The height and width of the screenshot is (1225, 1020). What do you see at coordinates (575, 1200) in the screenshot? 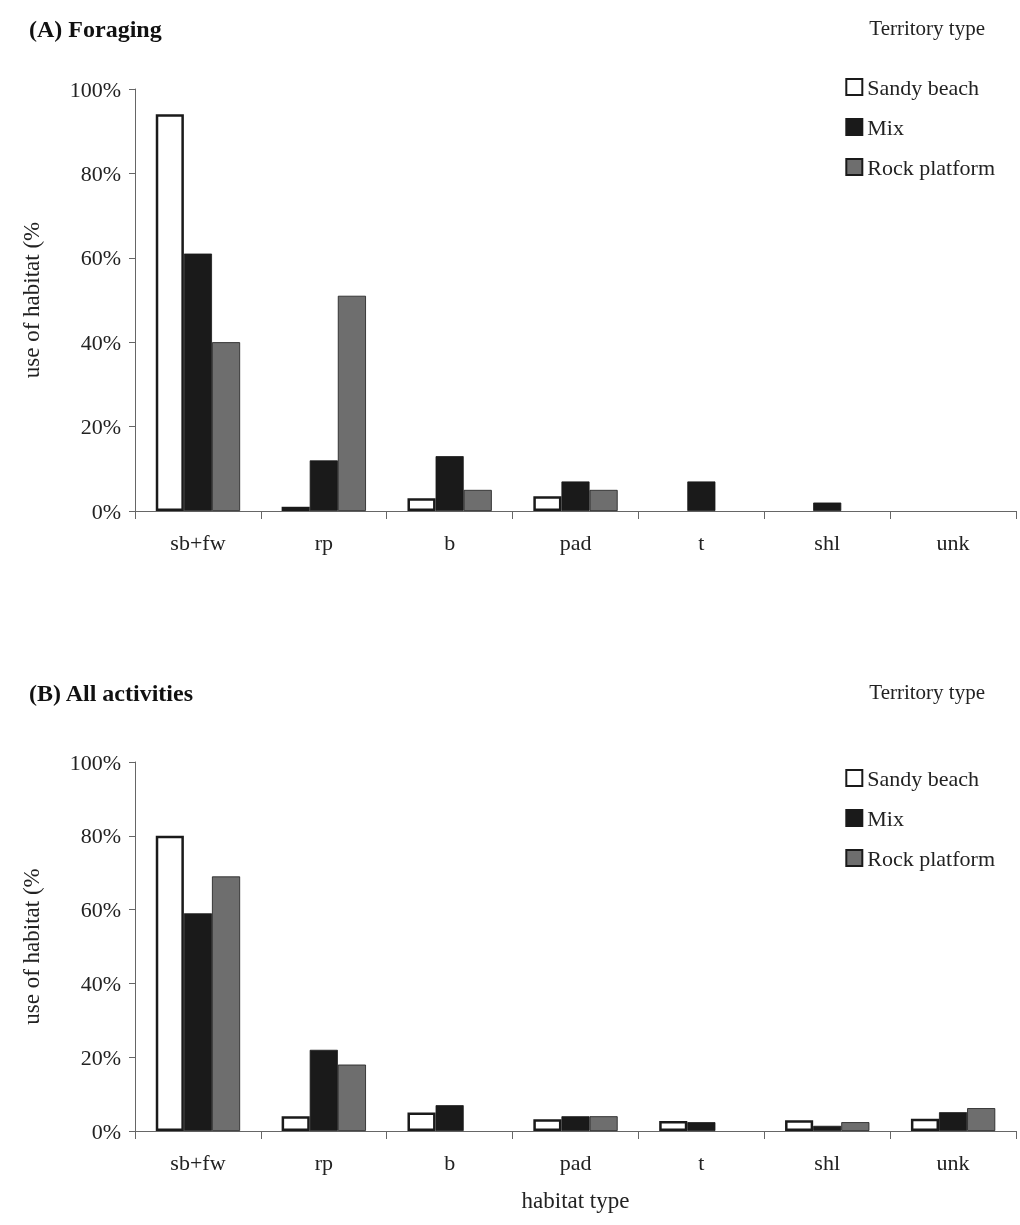
I see `x-axis-title: habitat type` at bounding box center [575, 1200].